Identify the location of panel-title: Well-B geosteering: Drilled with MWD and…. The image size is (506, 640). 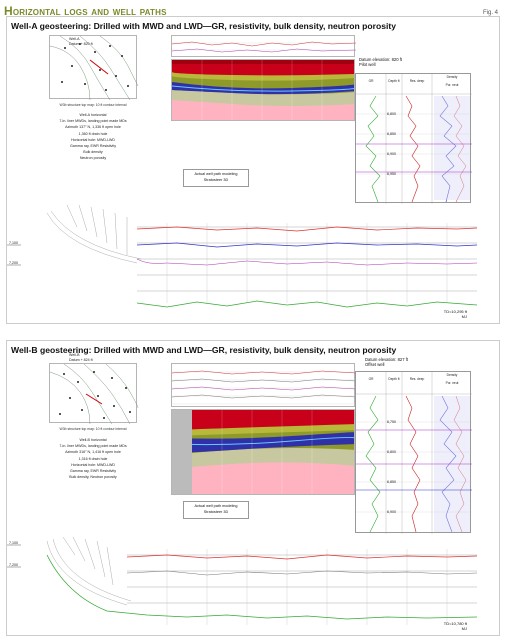
(204, 350).